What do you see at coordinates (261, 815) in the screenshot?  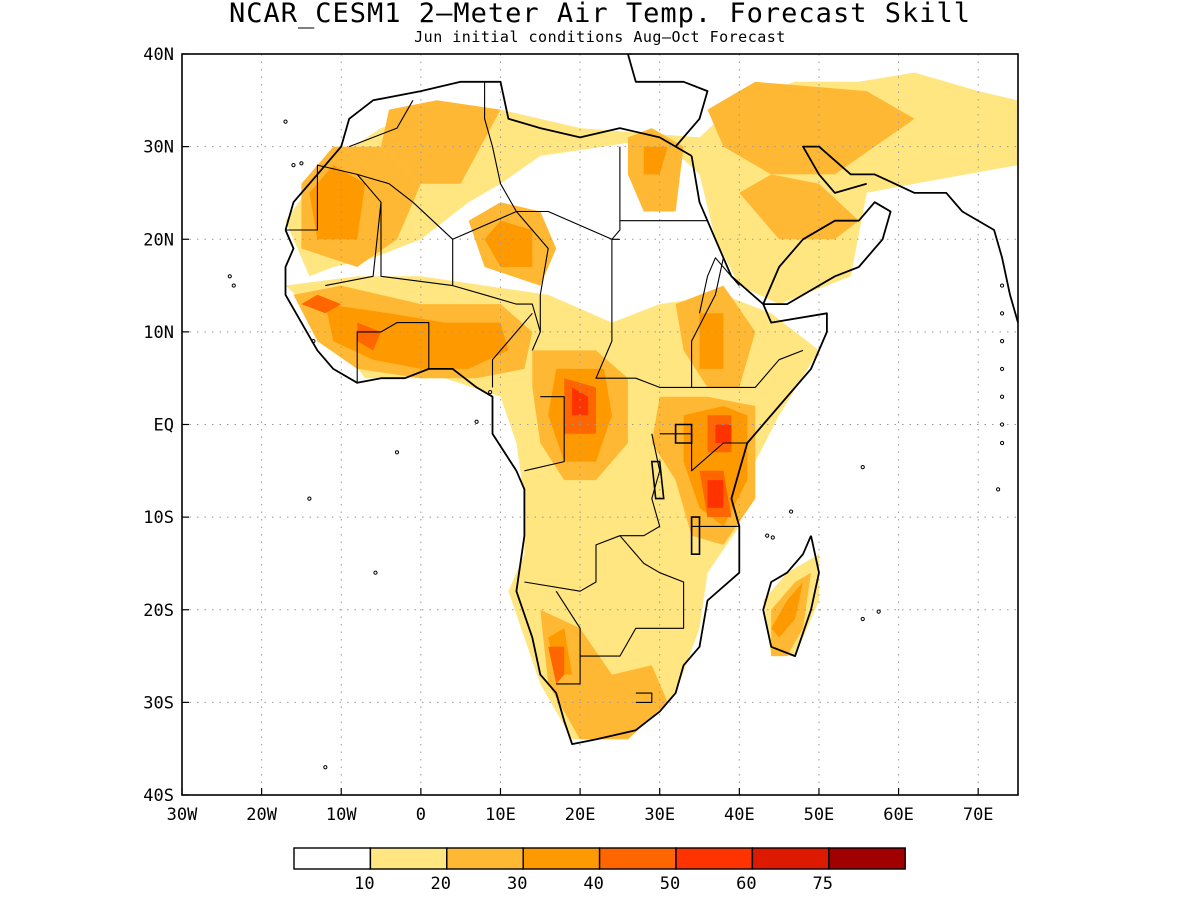 I see `x-tick-label: 20W` at bounding box center [261, 815].